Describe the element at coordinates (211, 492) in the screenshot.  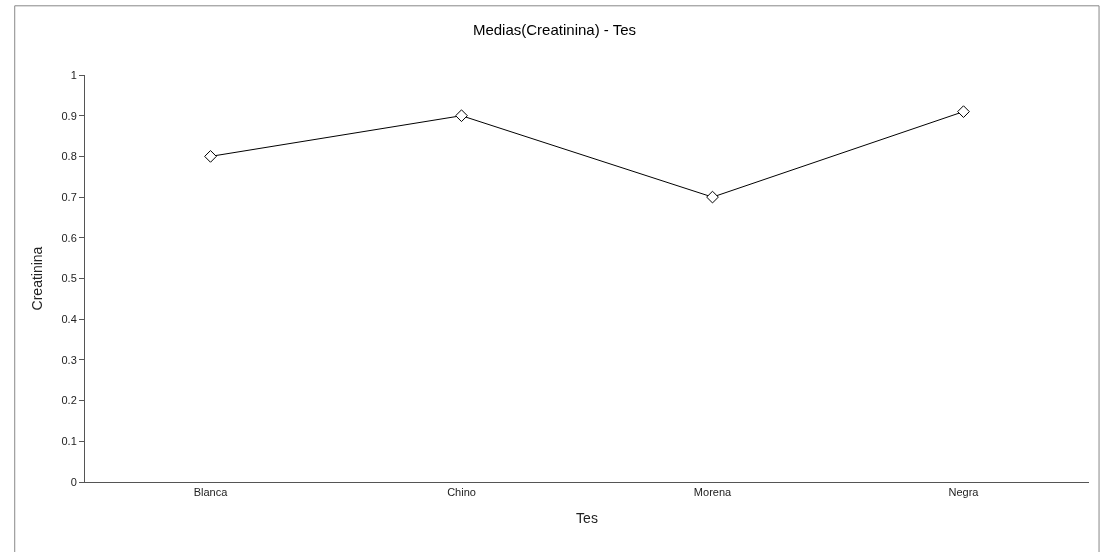
I see `x-tick-label: Blanca` at that location.